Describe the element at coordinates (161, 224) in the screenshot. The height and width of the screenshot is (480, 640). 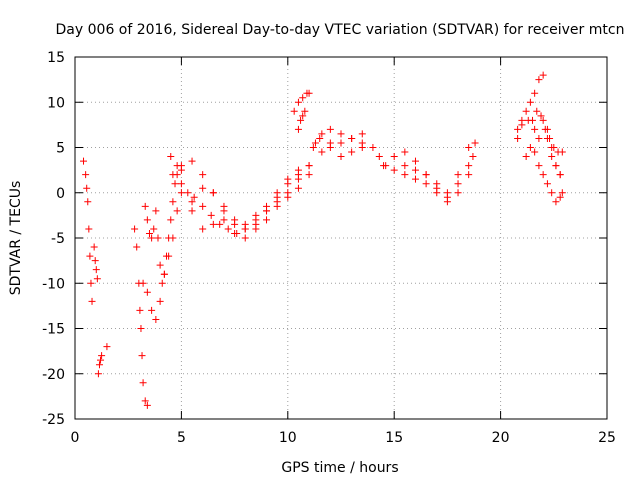
I see `series-seg-b2` at that location.